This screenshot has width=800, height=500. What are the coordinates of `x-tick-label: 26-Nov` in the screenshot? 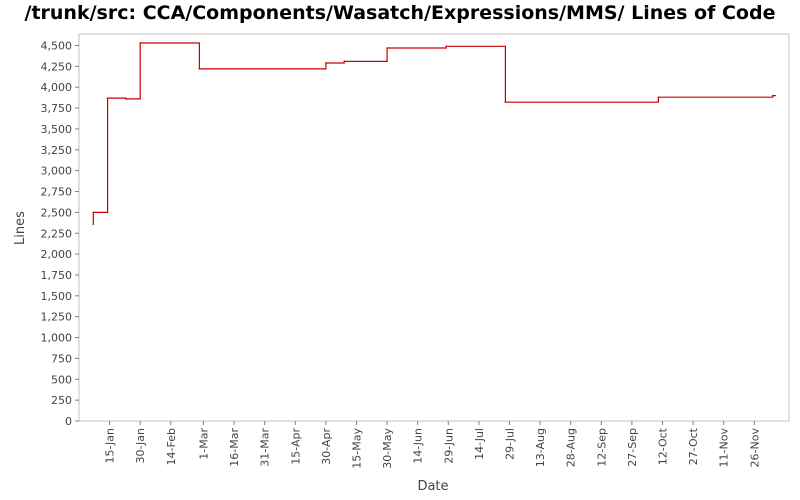 It's located at (754, 448).